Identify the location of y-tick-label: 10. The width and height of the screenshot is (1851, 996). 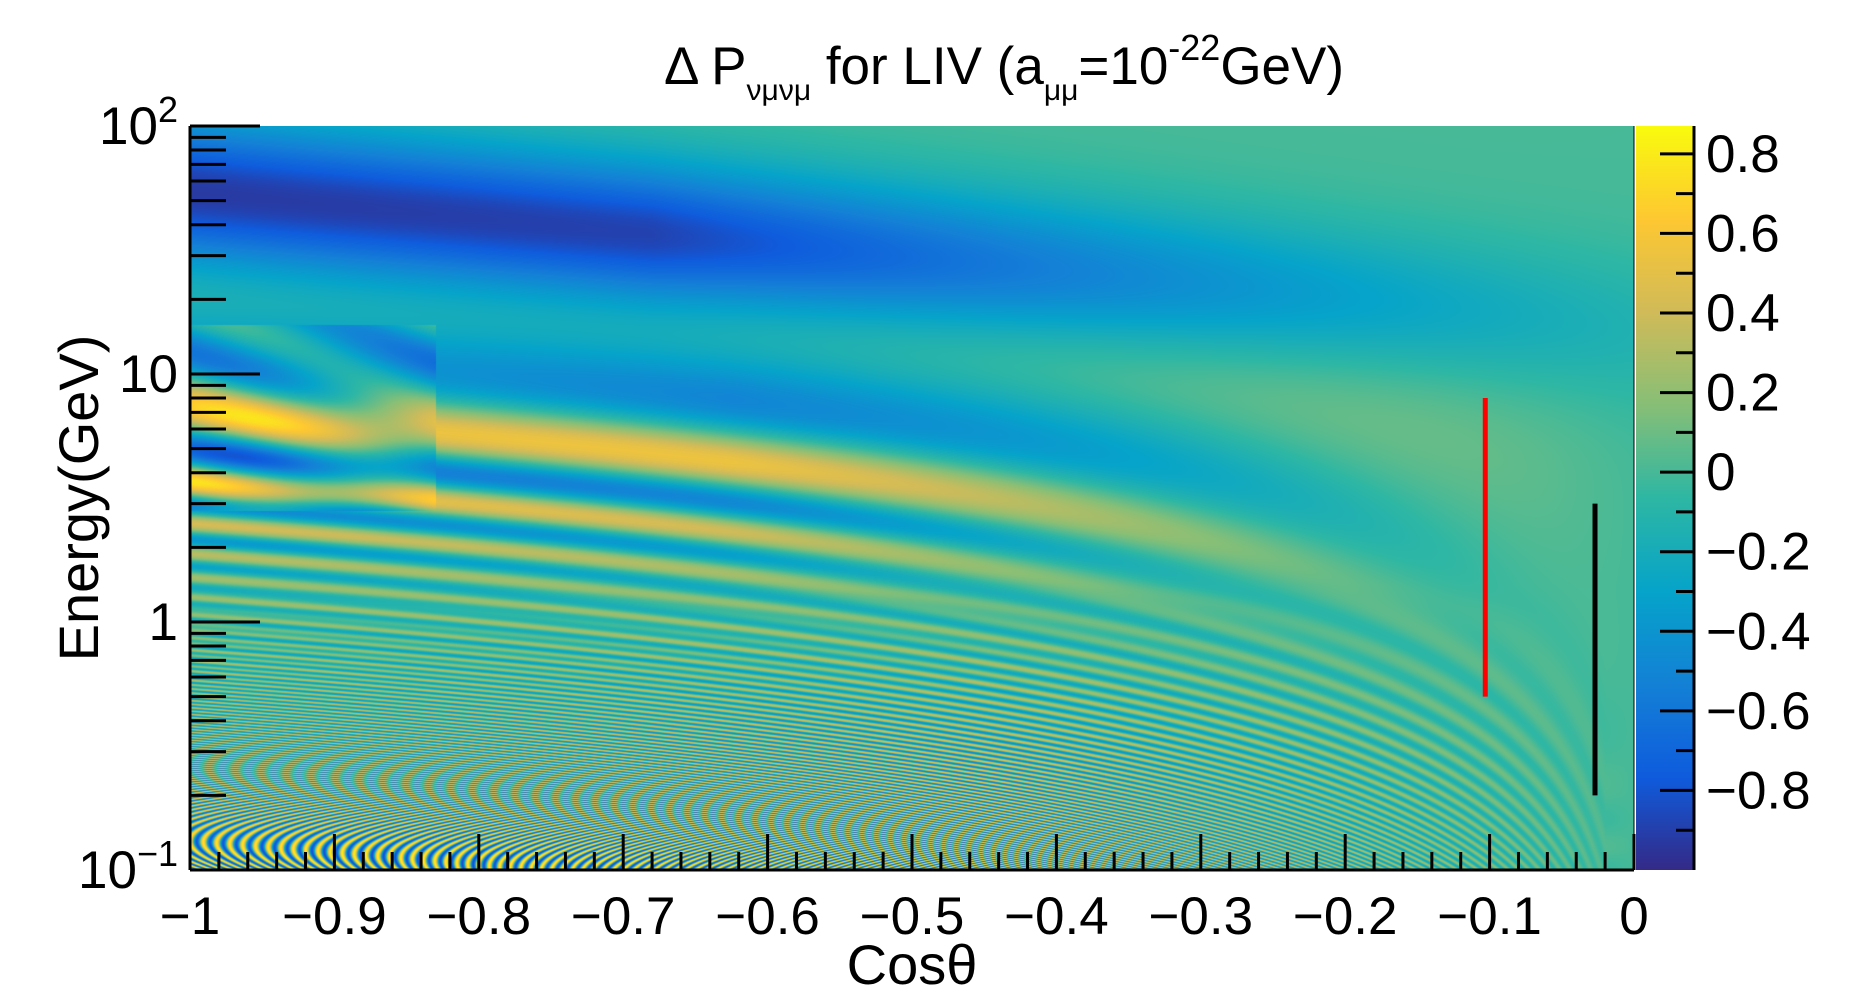
(148, 374).